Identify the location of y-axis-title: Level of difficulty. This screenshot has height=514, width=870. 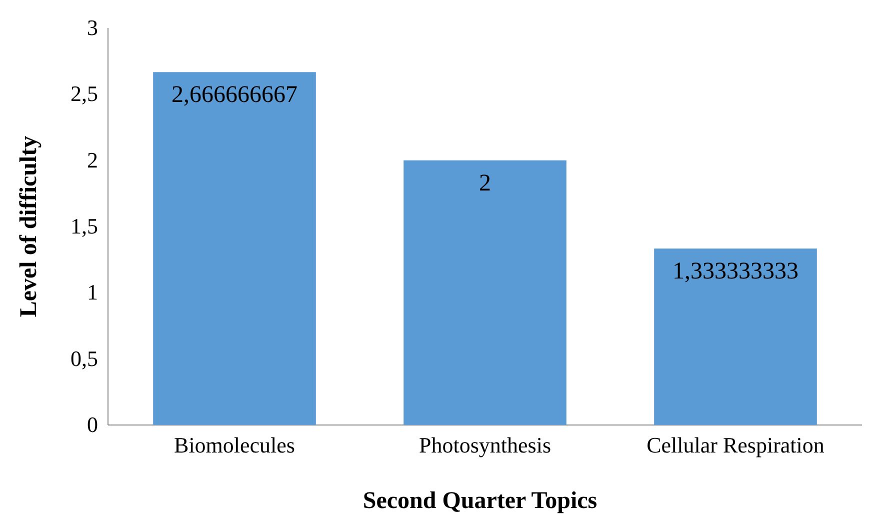
(29, 227).